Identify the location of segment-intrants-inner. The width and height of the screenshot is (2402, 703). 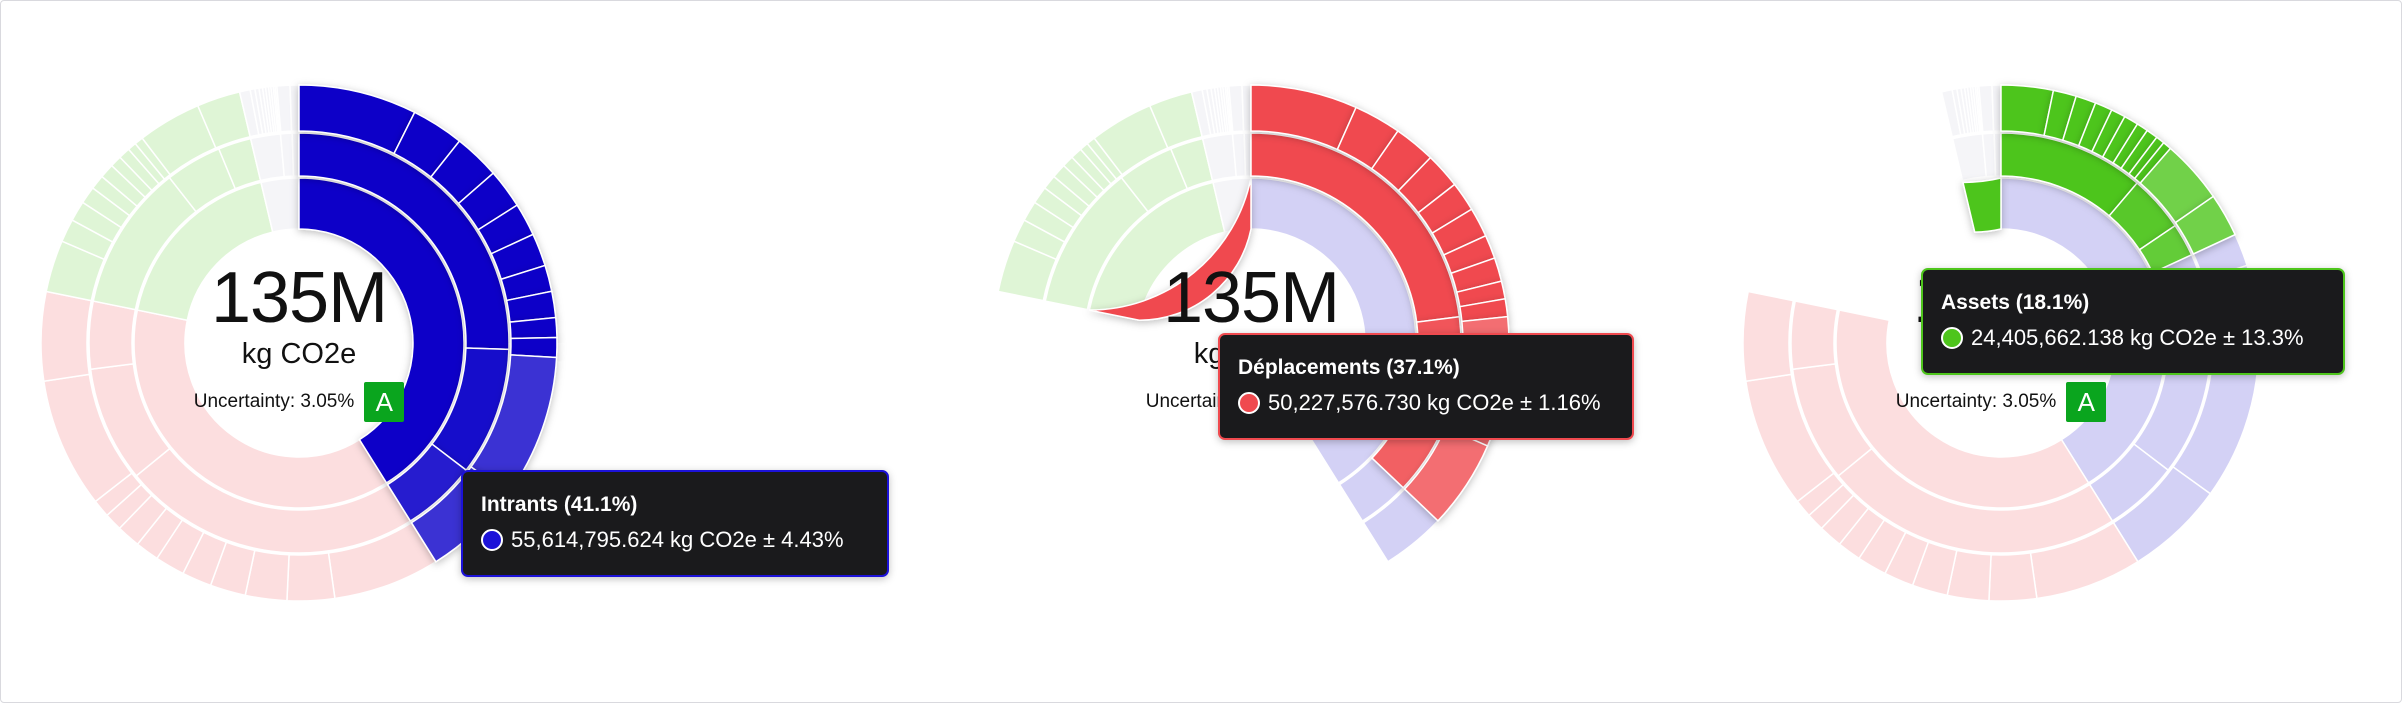
(381, 330).